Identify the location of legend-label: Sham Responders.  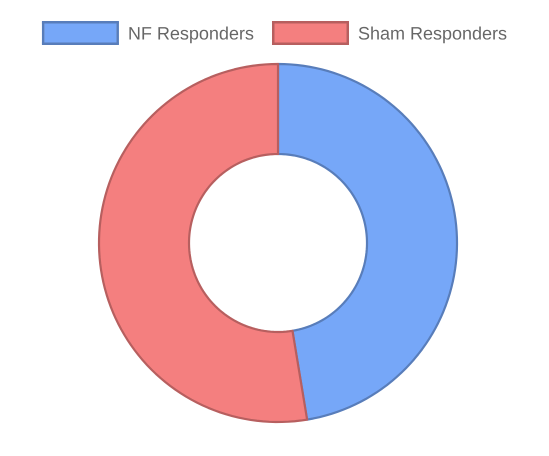
(432, 35).